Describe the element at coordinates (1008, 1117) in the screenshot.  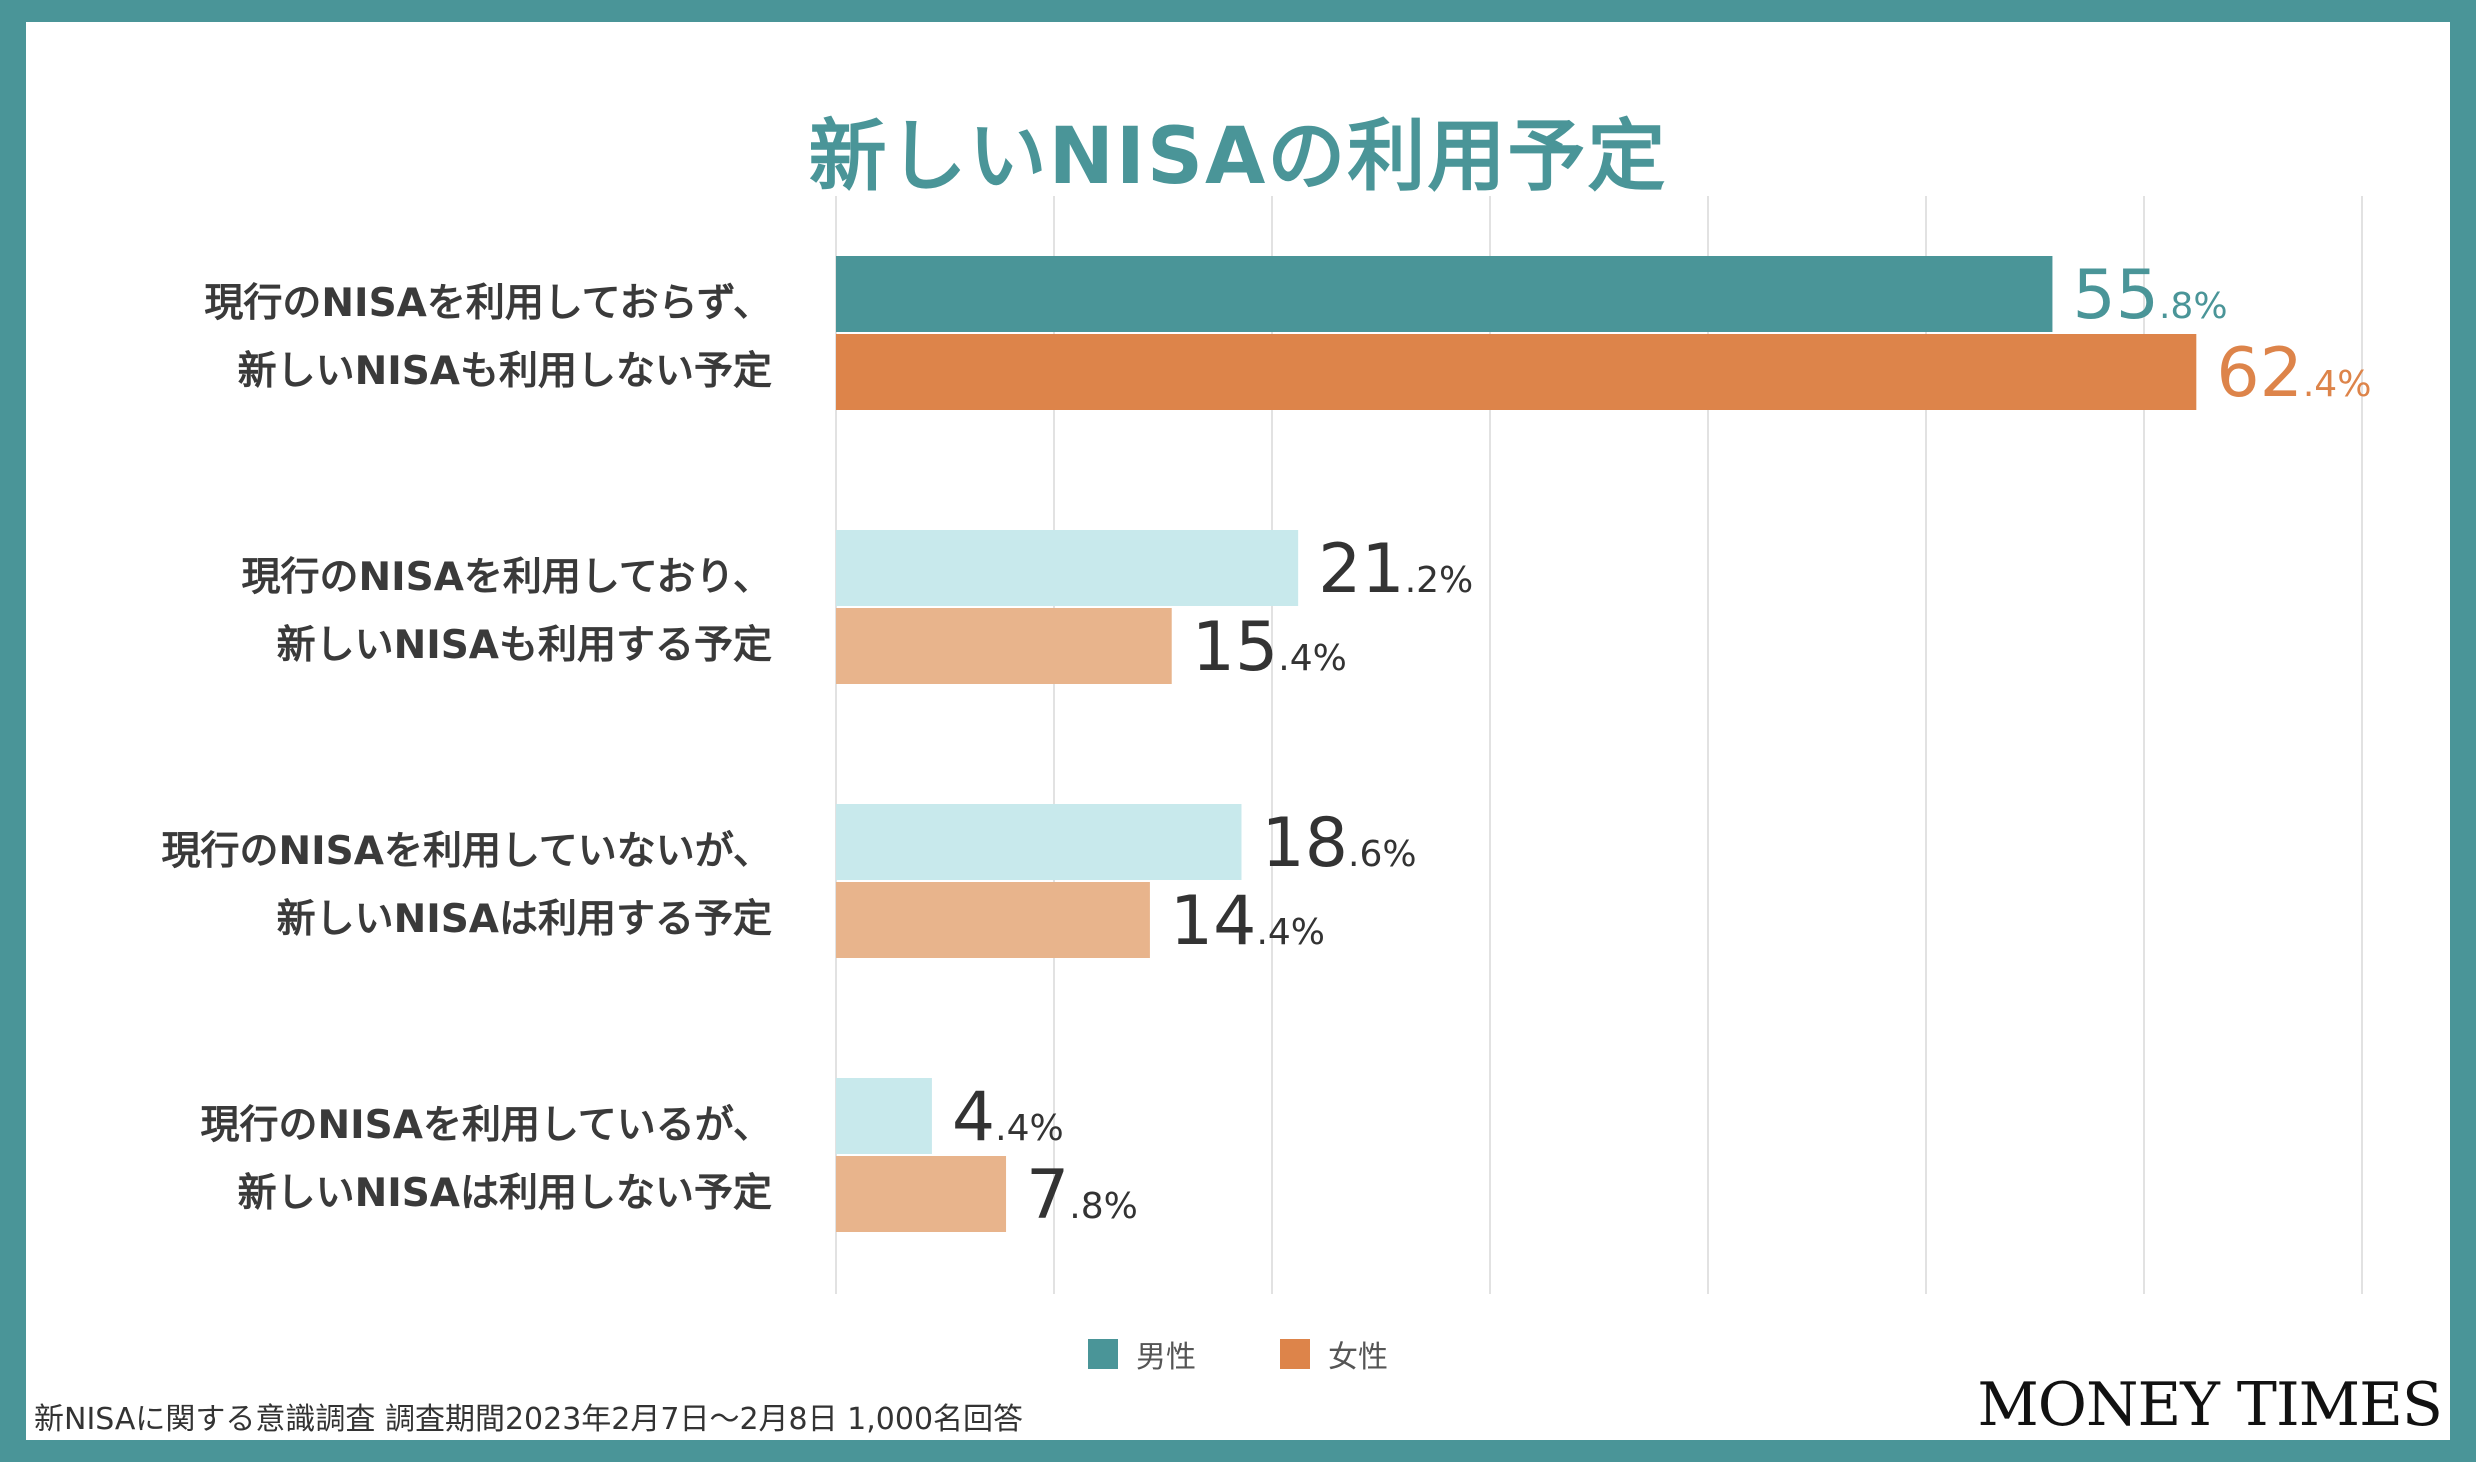
I see `data-label: 4.4%` at that location.